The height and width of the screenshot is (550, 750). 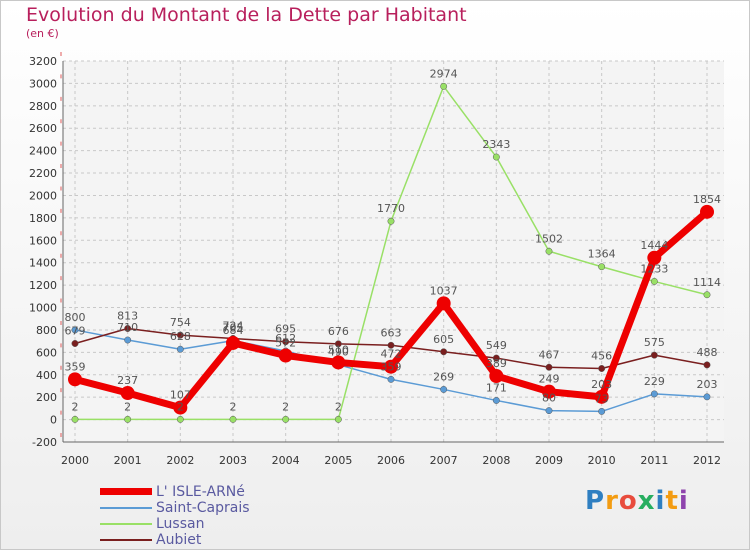 What do you see at coordinates (203, 508) in the screenshot?
I see `legend-label: Saint-Caprais` at bounding box center [203, 508].